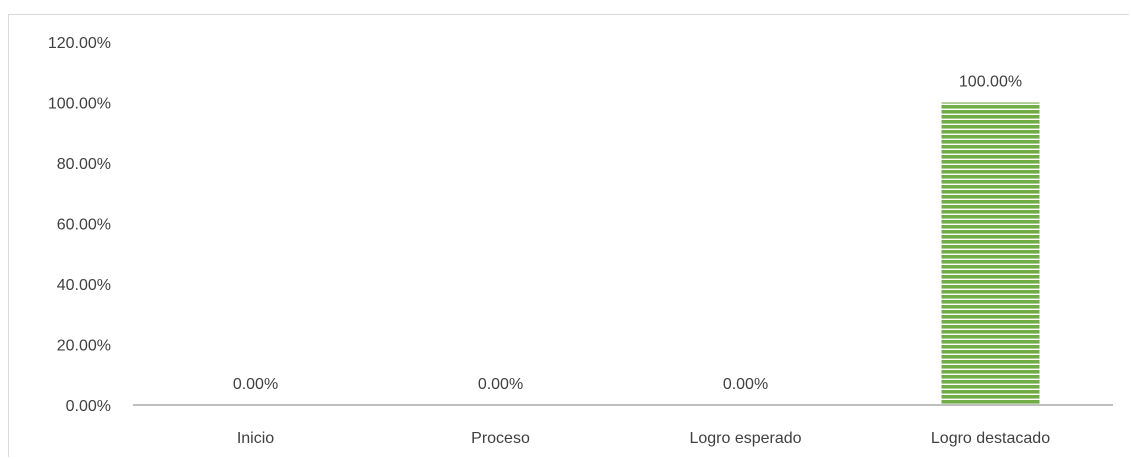  Describe the element at coordinates (990, 82) in the screenshot. I see `data-label: 100.00%` at that location.